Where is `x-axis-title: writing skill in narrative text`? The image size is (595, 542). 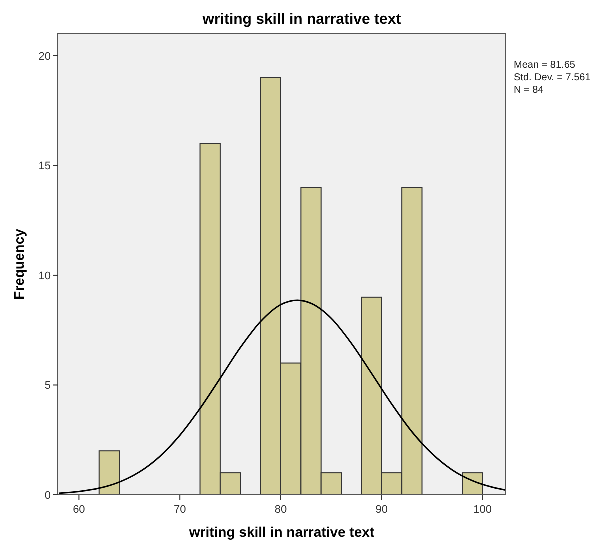
x-axis-title: writing skill in narrative text is located at coordinates (281, 532).